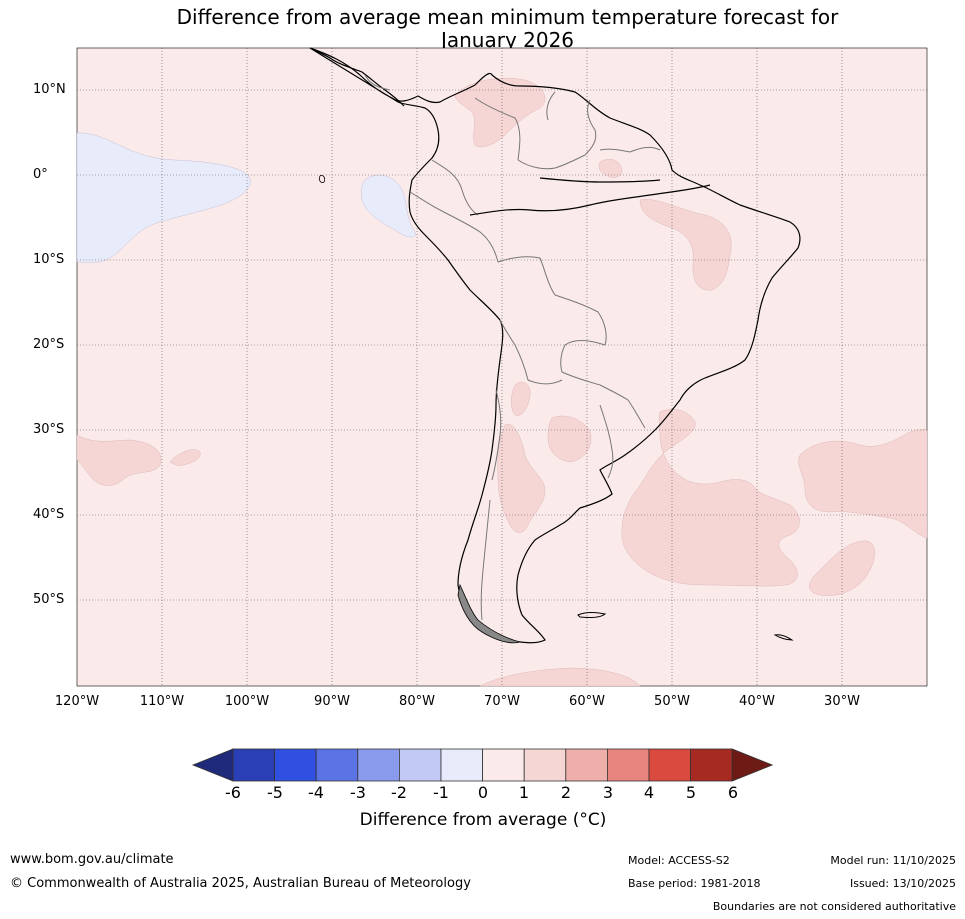 The image size is (965, 919). What do you see at coordinates (417, 701) in the screenshot?
I see `lon-label-80w: 80°W` at bounding box center [417, 701].